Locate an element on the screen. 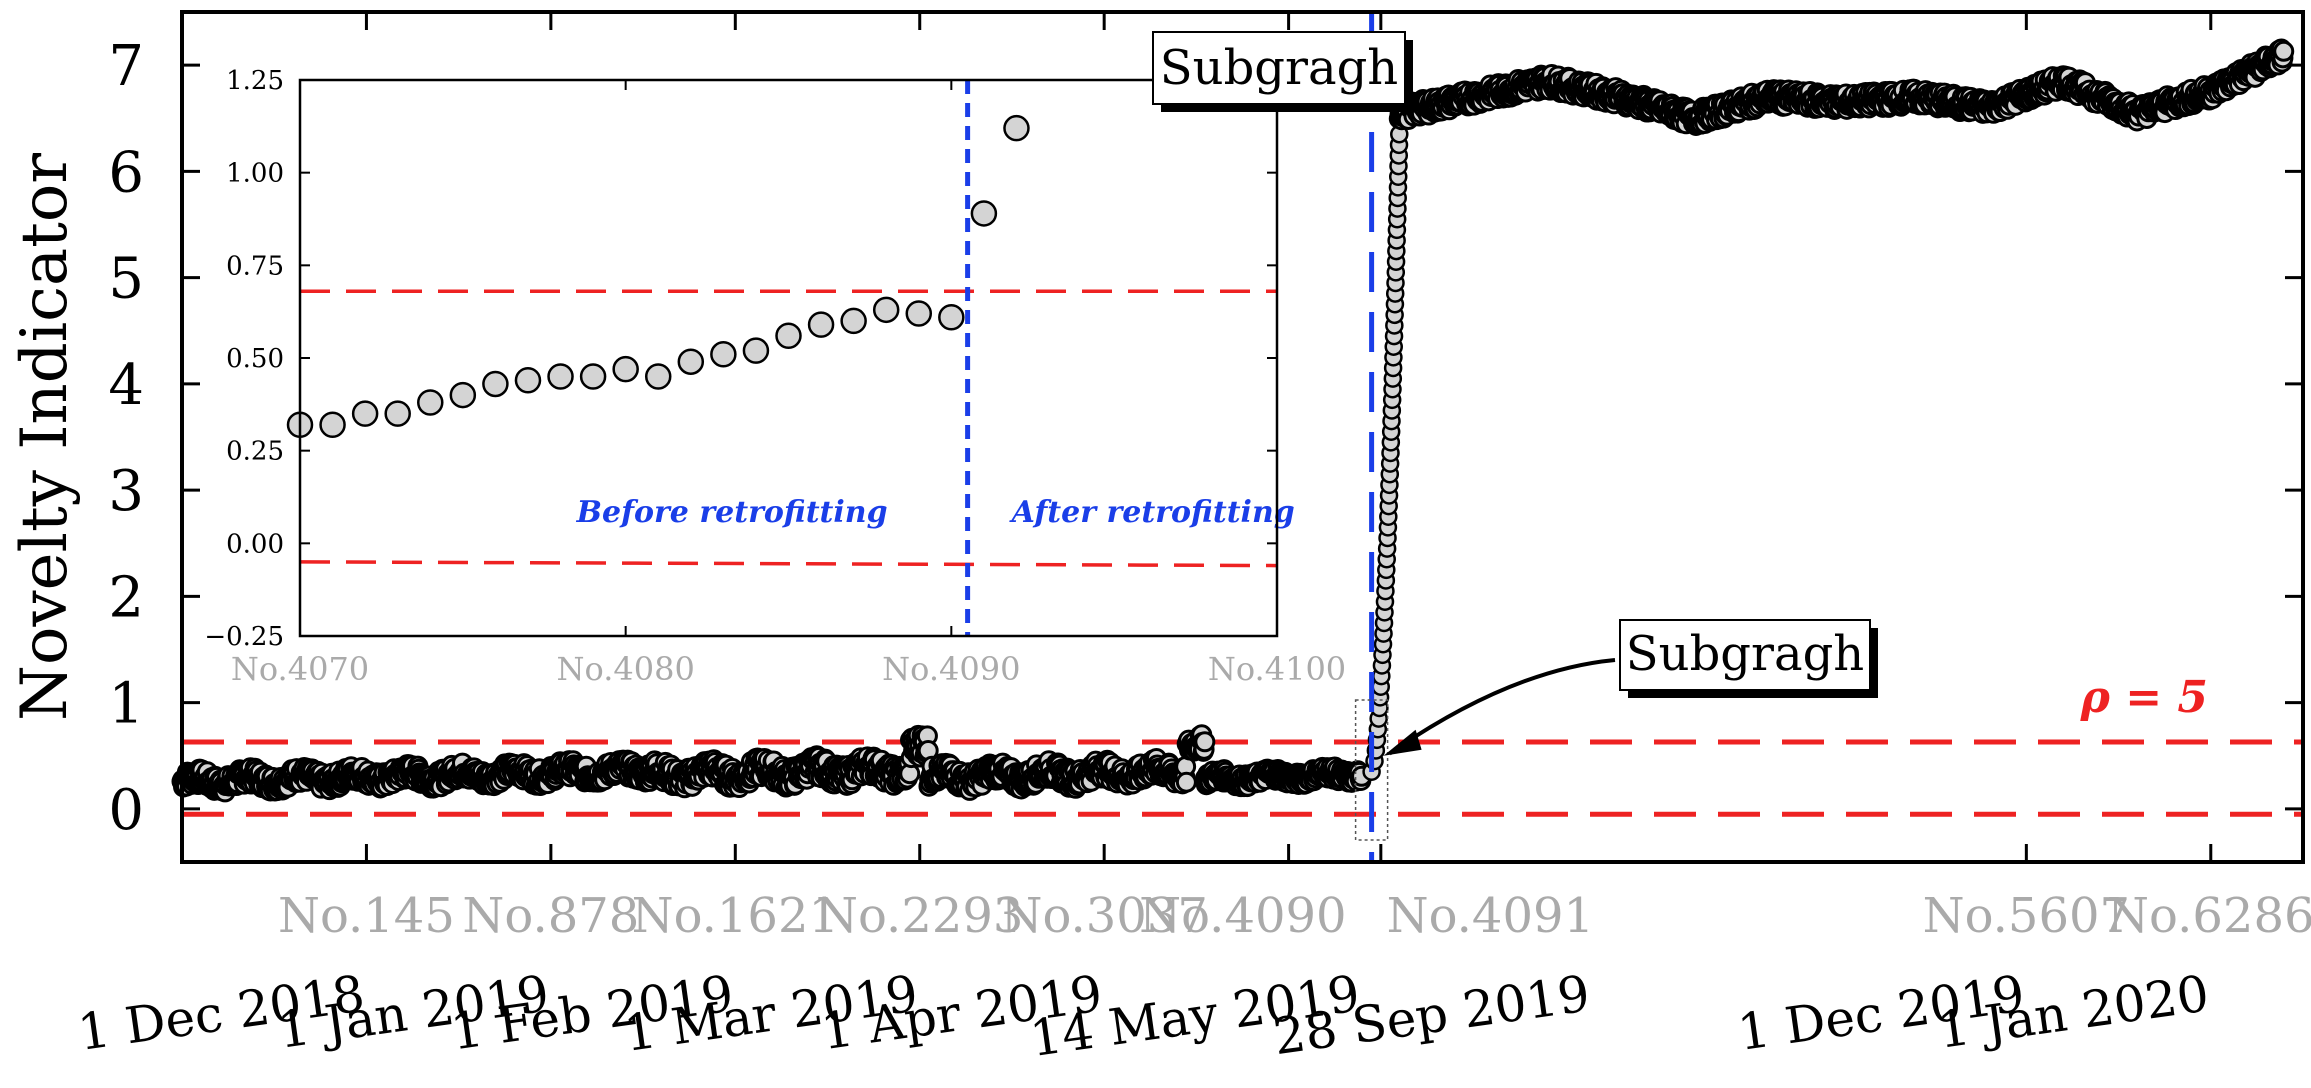 Image resolution: width=2311 pixels, height=1088 pixels. x-sample-label: No.878 is located at coordinates (550, 916).